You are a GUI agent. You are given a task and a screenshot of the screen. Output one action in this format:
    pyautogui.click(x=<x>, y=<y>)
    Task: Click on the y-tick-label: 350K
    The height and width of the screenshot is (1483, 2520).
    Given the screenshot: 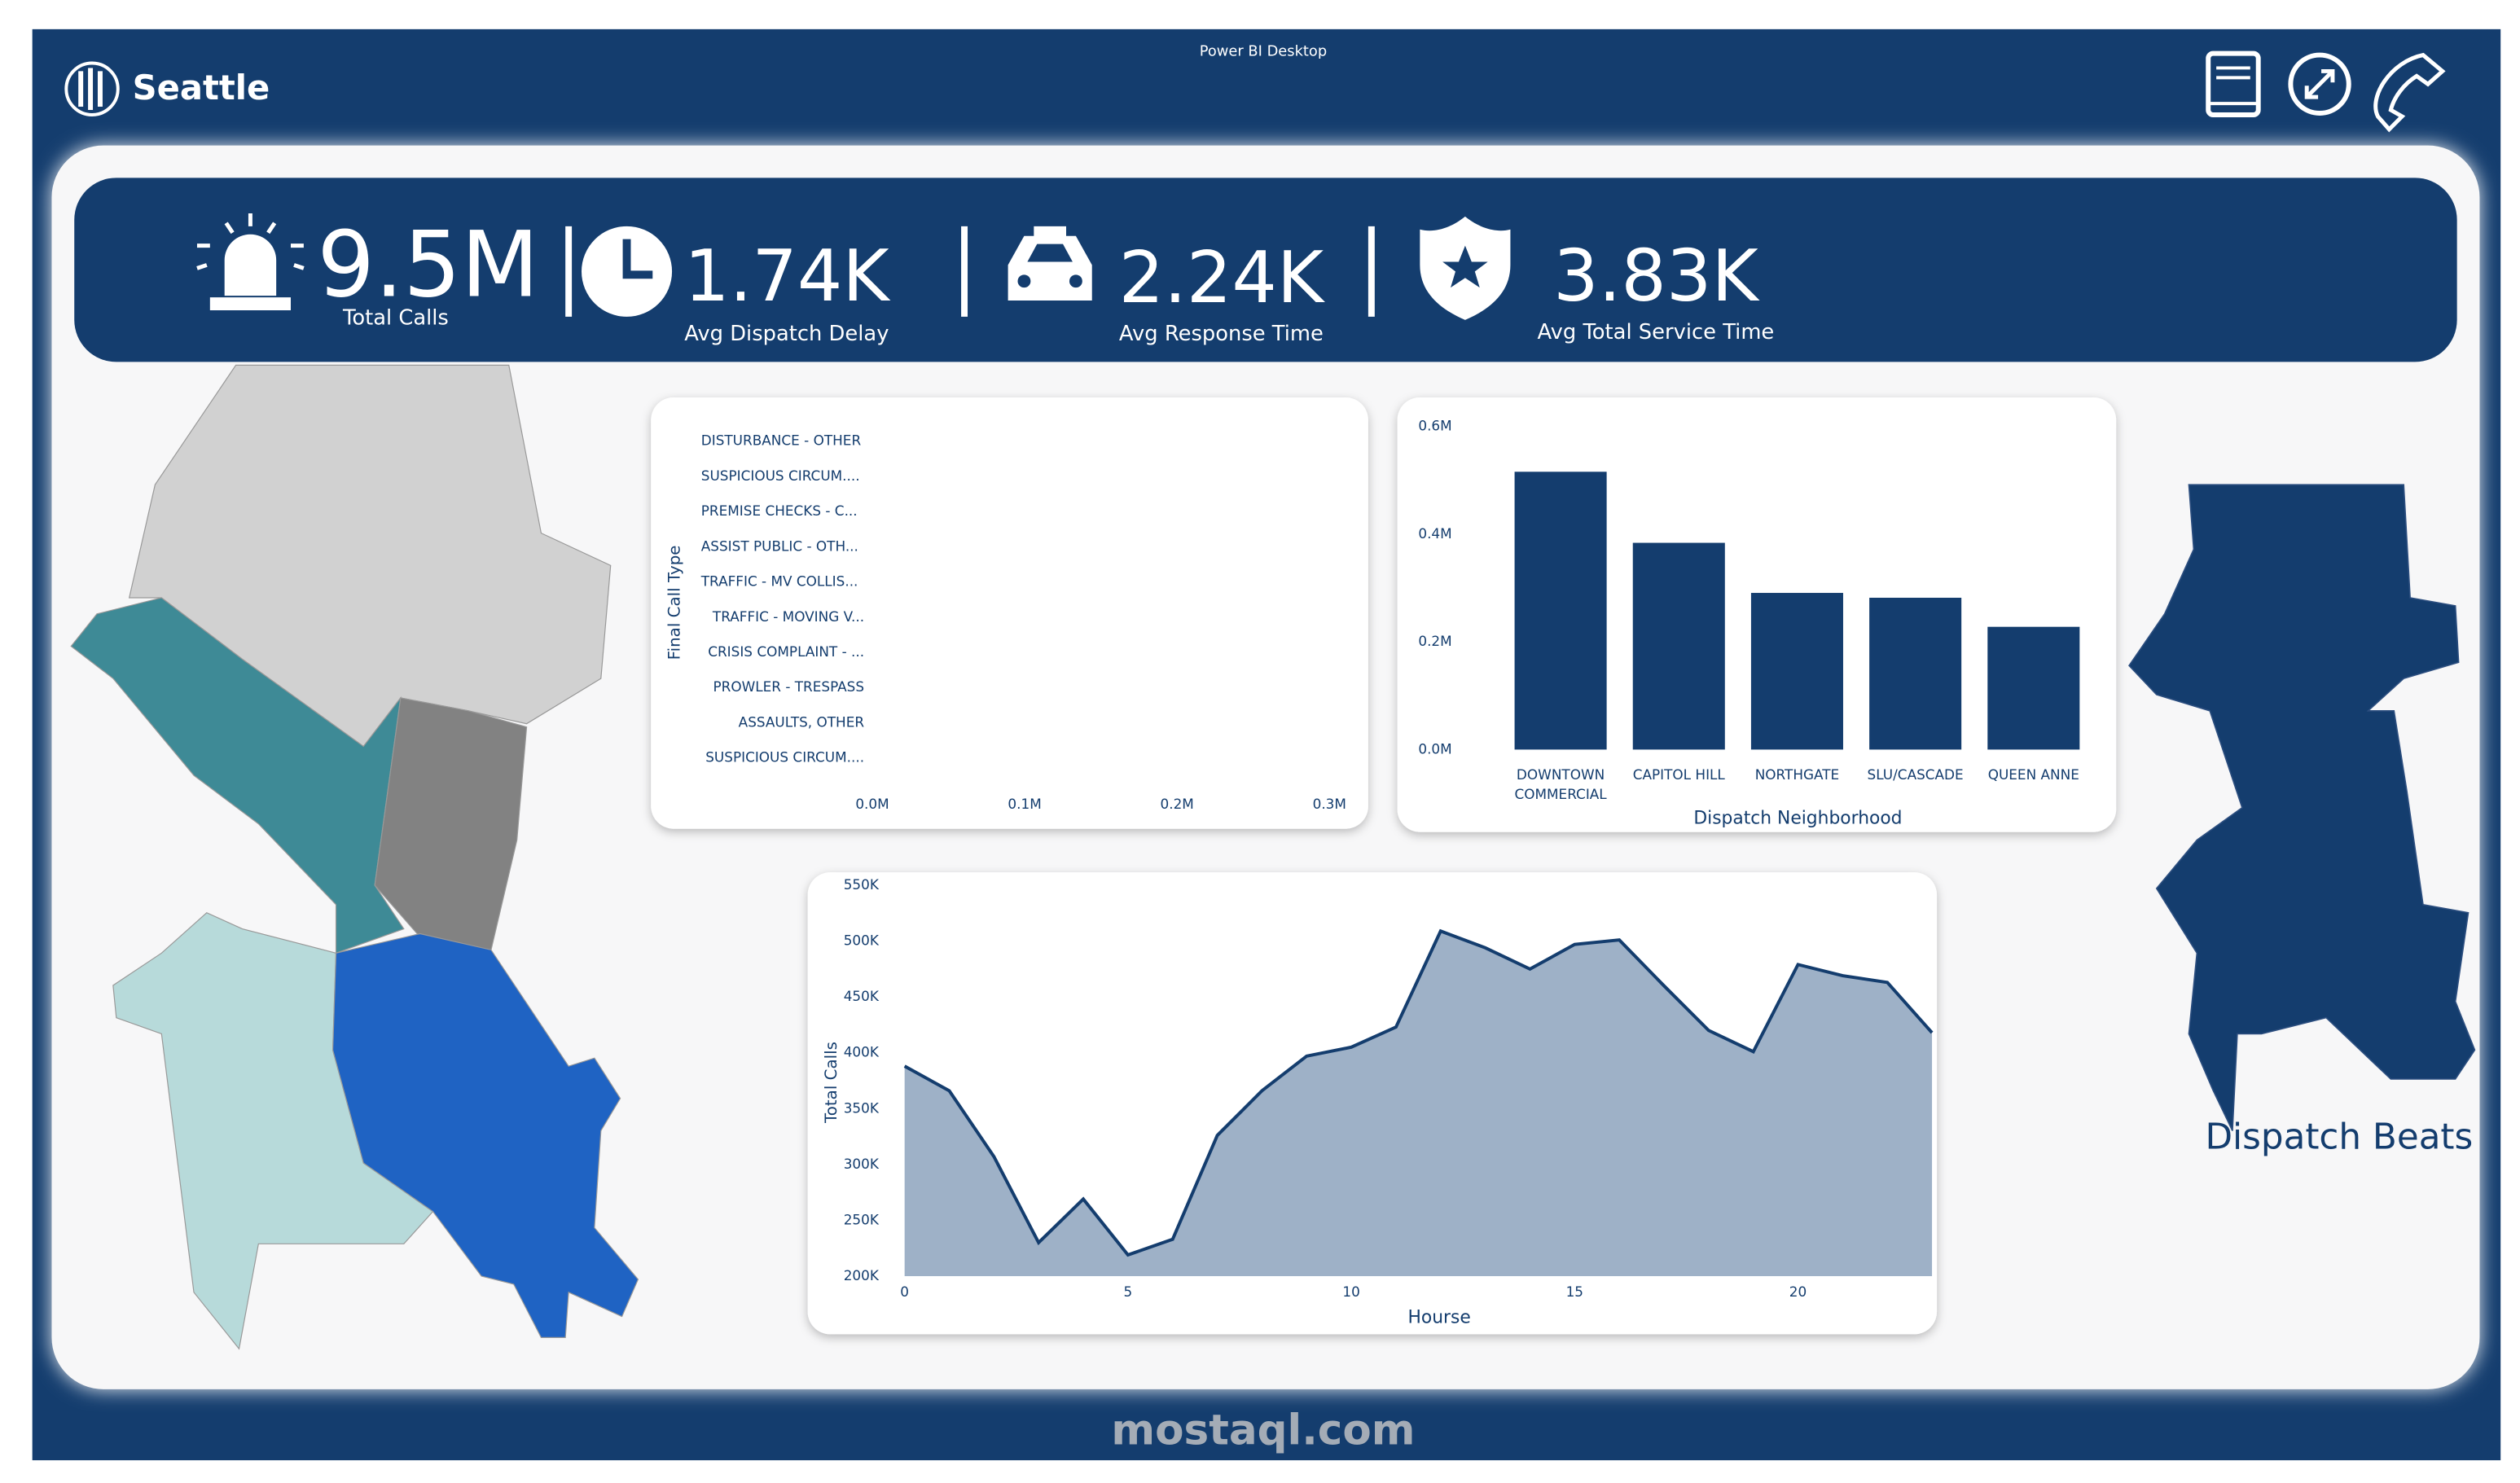 What is the action you would take?
    pyautogui.click(x=862, y=1107)
    